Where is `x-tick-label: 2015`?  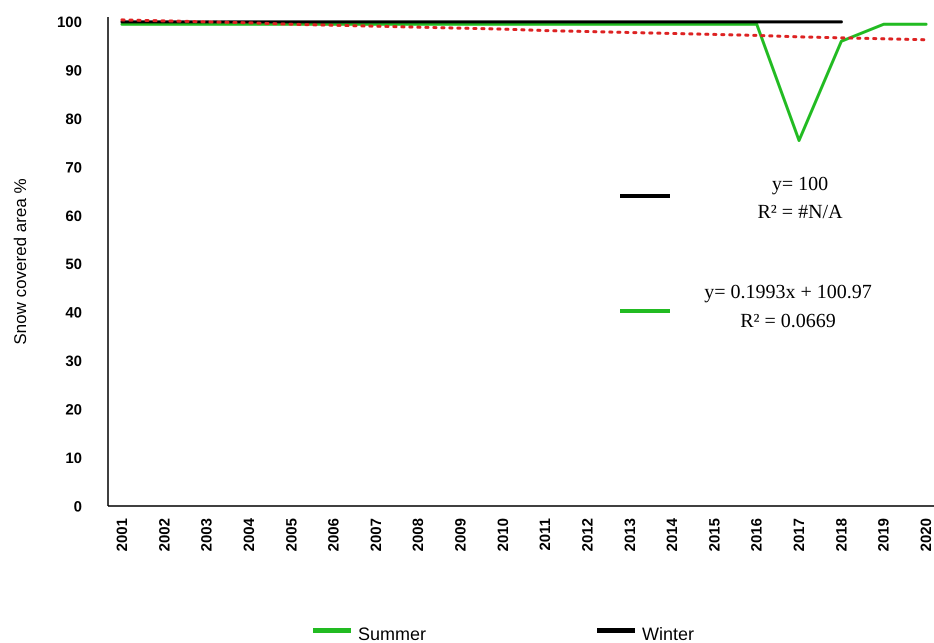
x-tick-label: 2015 is located at coordinates (715, 535).